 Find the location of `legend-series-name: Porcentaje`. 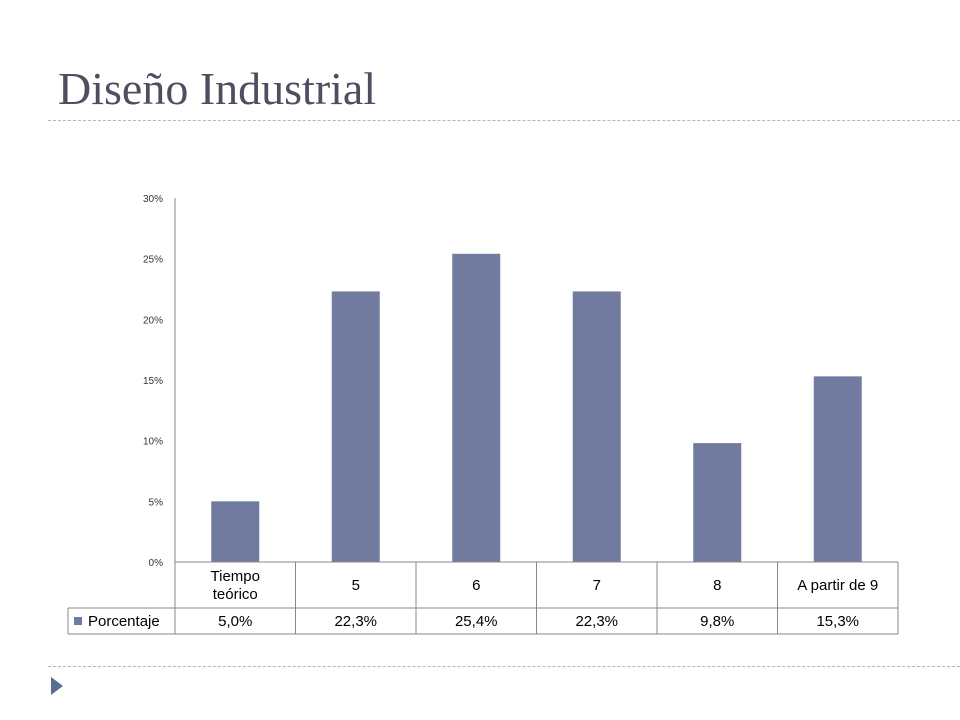

legend-series-name: Porcentaje is located at coordinates (124, 621).